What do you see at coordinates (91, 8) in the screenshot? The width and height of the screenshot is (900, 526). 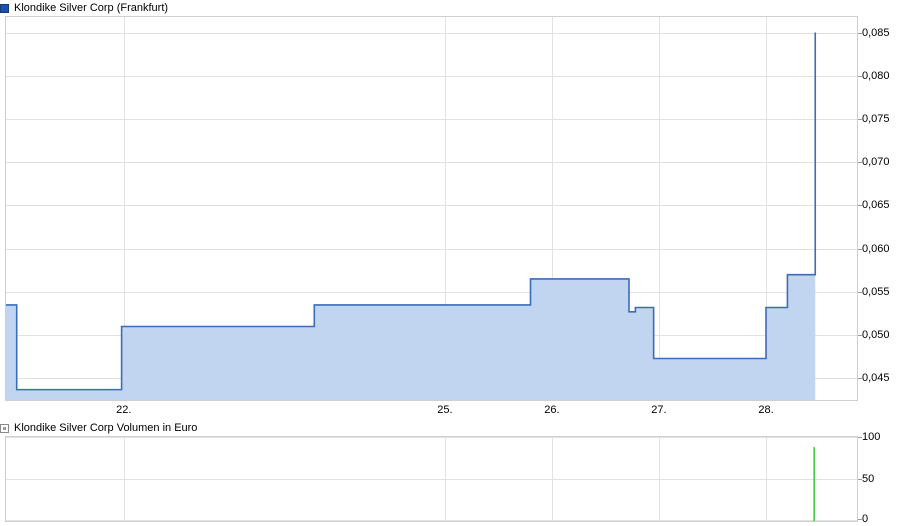 I see `price-panel-title: Klondike Silver Corp (Frankfurt)` at bounding box center [91, 8].